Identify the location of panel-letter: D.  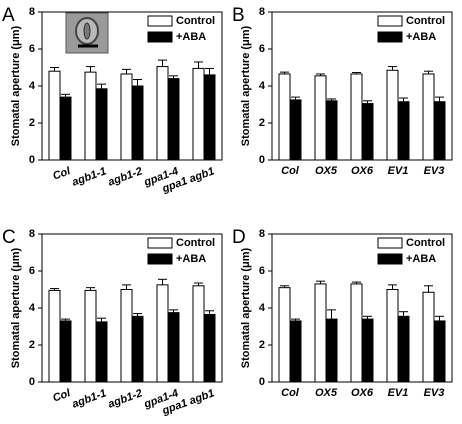
(239, 237).